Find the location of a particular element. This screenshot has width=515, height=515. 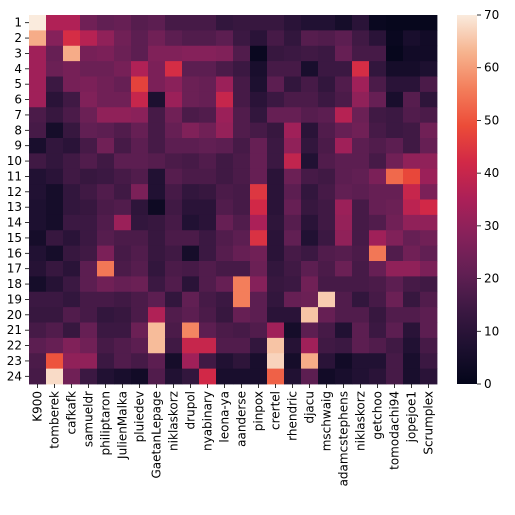

y-tick-label: 14 is located at coordinates (14, 223).